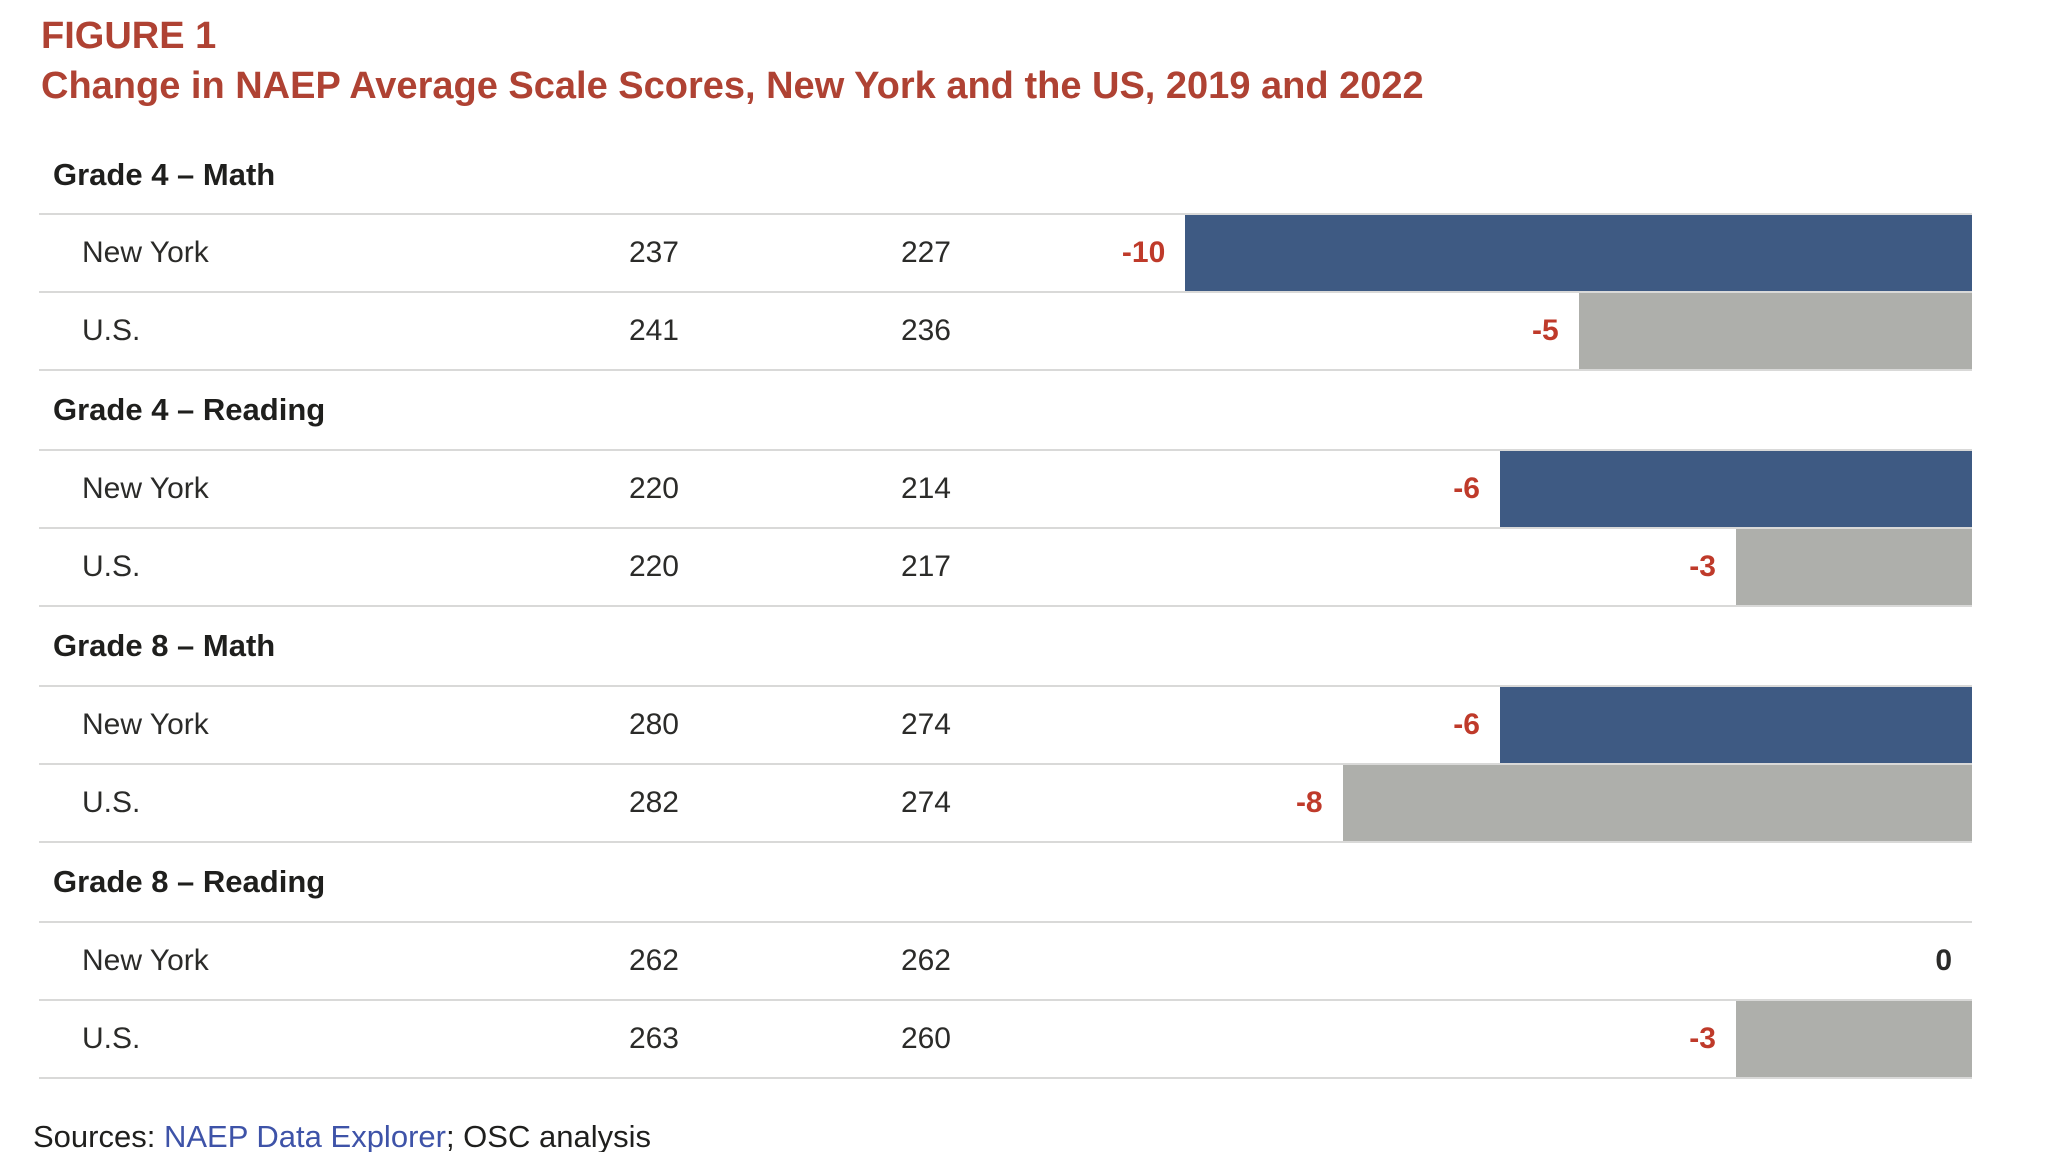 This screenshot has width=2048, height=1152. Describe the element at coordinates (1005, 409) in the screenshot. I see `section-header: Grade 4 – Reading` at that location.